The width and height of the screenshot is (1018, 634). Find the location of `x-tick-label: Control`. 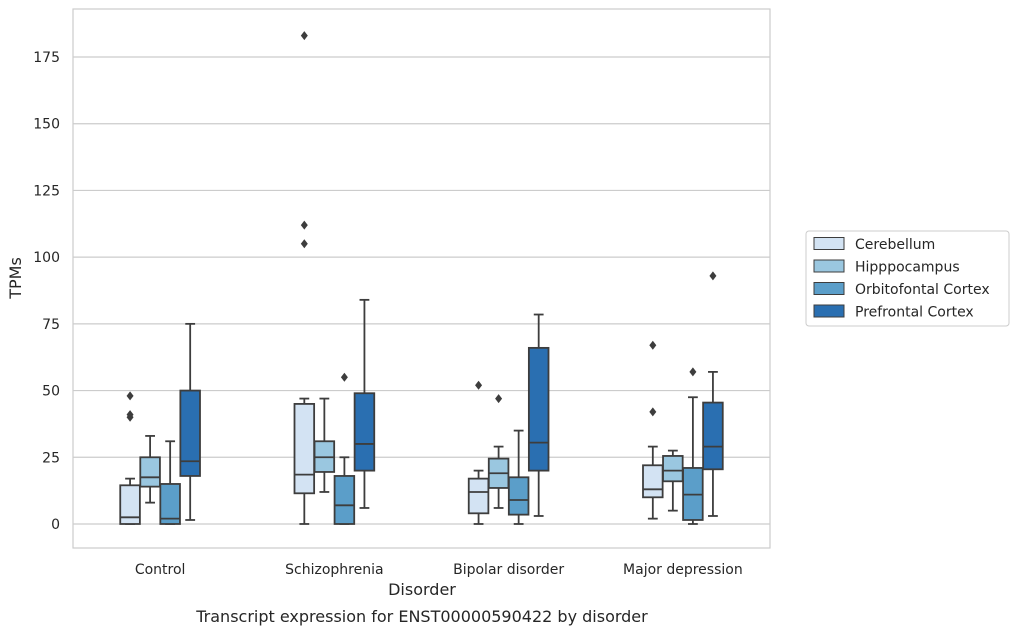

x-tick-label: Control is located at coordinates (160, 570).